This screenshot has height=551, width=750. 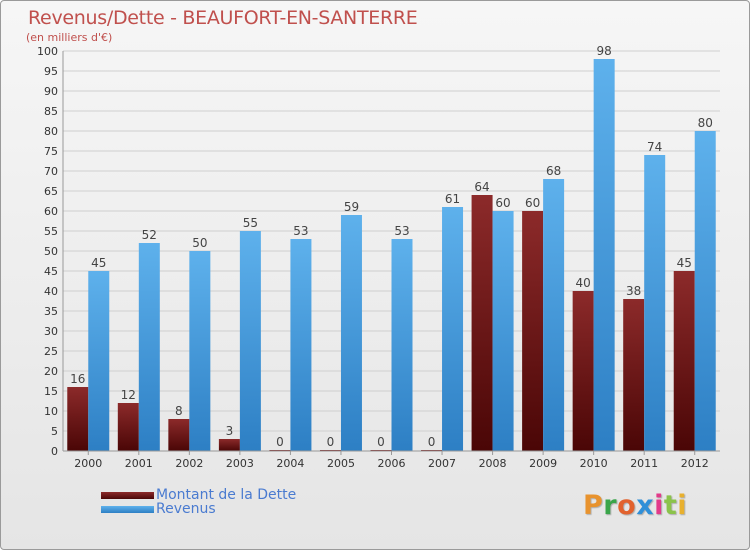 What do you see at coordinates (594, 463) in the screenshot?
I see `x-tick-label: 2010` at bounding box center [594, 463].